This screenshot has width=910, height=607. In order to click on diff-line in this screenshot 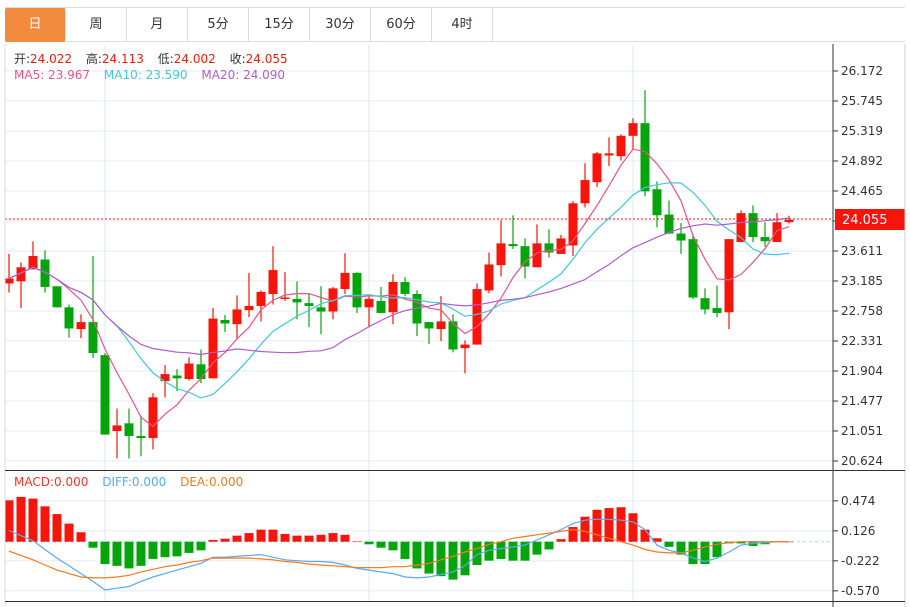, I will do `click(398, 554)`.